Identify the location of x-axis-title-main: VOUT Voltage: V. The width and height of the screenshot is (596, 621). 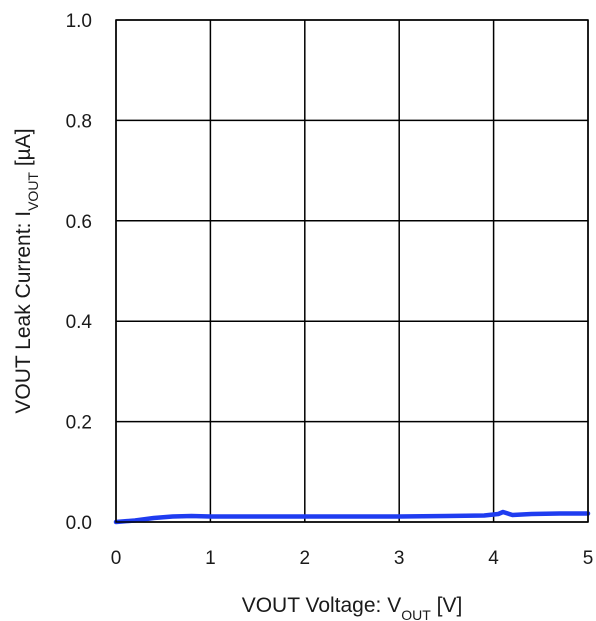
(322, 605).